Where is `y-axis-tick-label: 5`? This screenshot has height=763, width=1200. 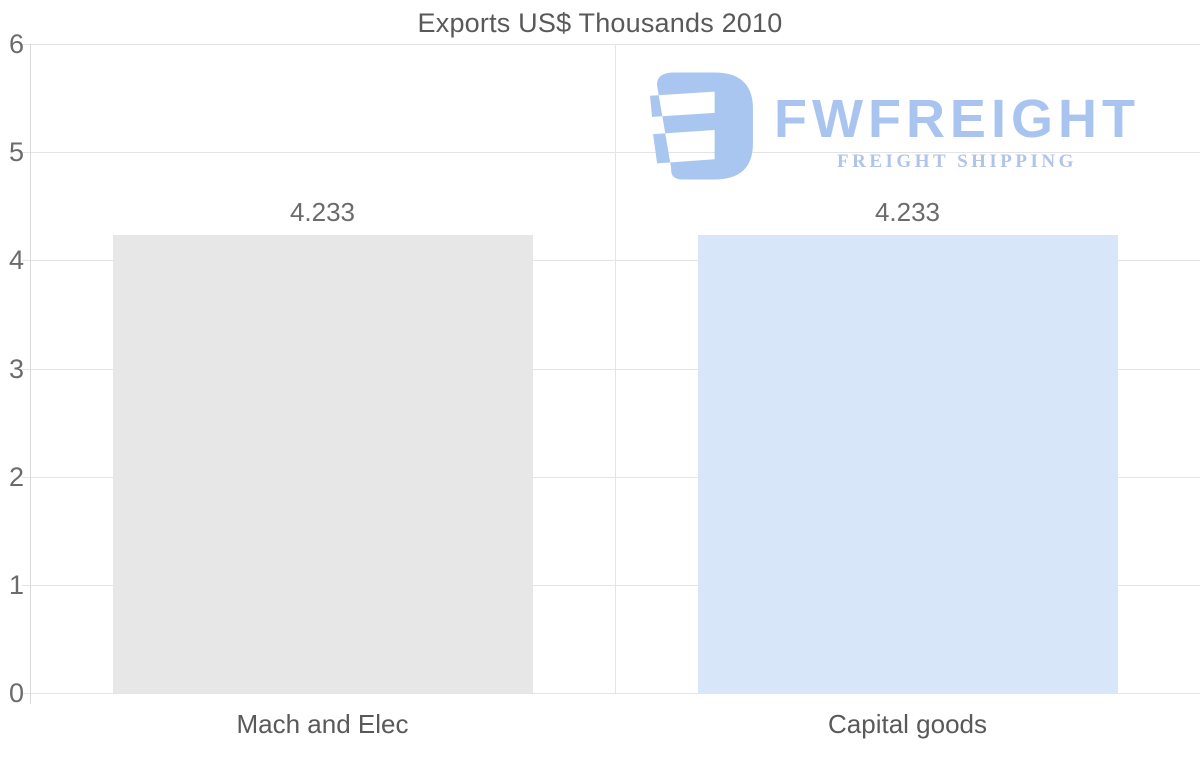
y-axis-tick-label: 5 is located at coordinates (16, 152).